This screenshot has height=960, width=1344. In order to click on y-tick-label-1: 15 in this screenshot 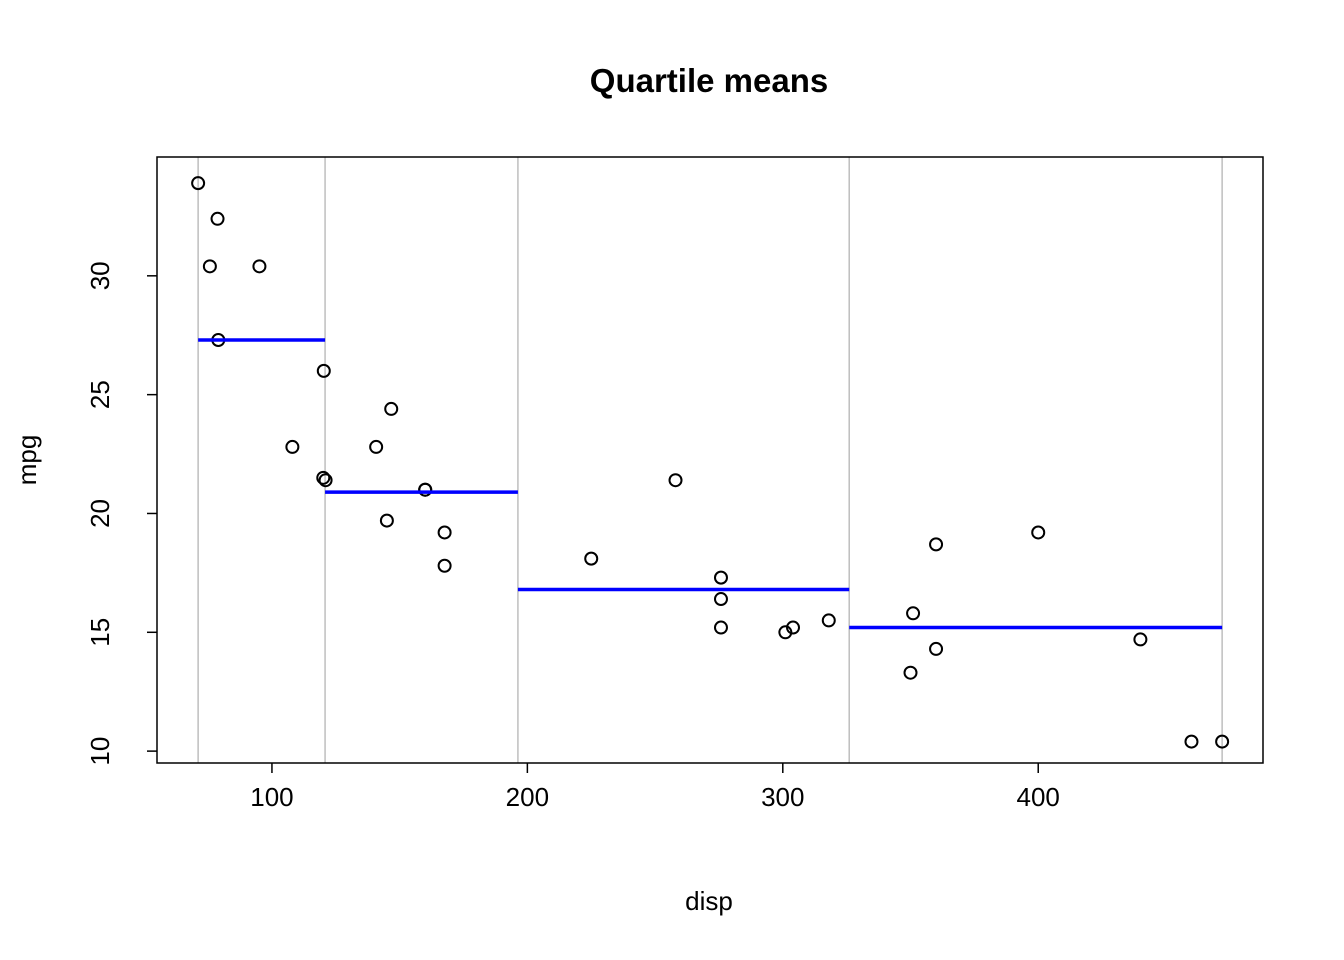, I will do `click(100, 632)`.